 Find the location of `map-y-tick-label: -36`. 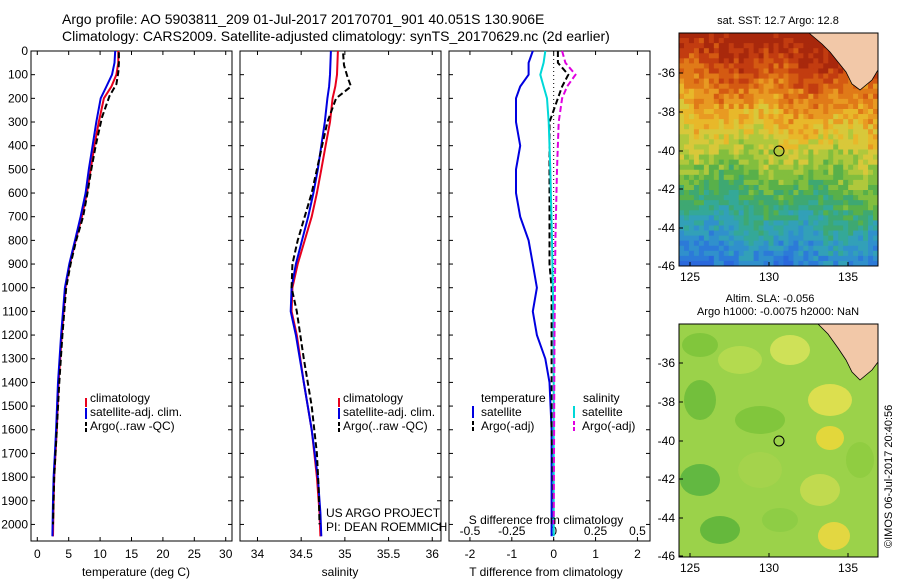

map-y-tick-label: -36 is located at coordinates (667, 363).